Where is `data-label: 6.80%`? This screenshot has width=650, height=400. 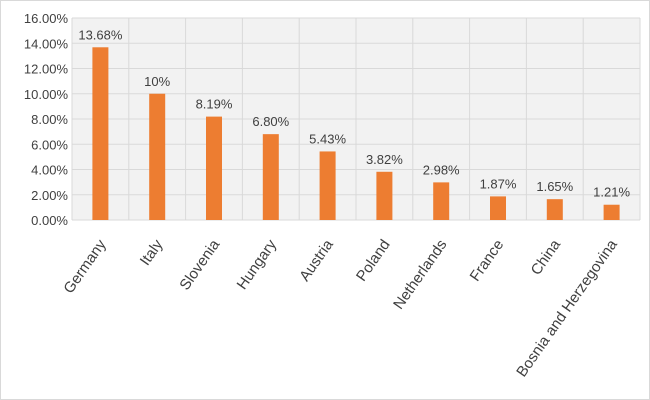 data-label: 6.80% is located at coordinates (270, 121).